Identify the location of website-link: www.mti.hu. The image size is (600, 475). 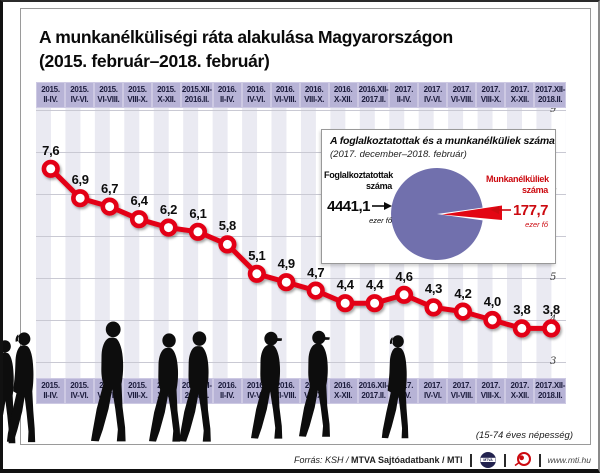
(569, 460).